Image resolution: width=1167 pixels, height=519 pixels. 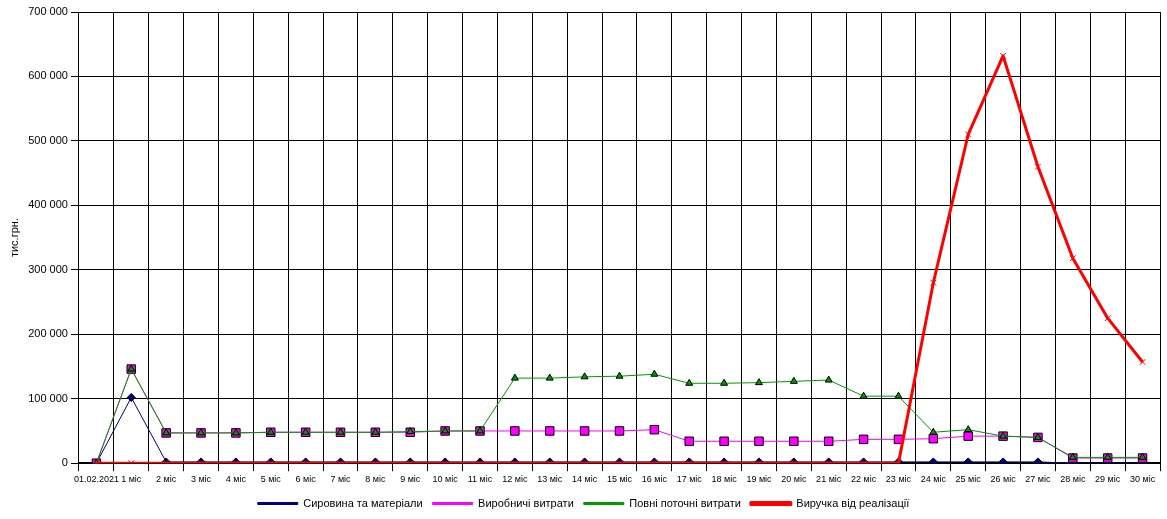 I want to click on y-tick-label: 300 000, so click(x=48, y=268).